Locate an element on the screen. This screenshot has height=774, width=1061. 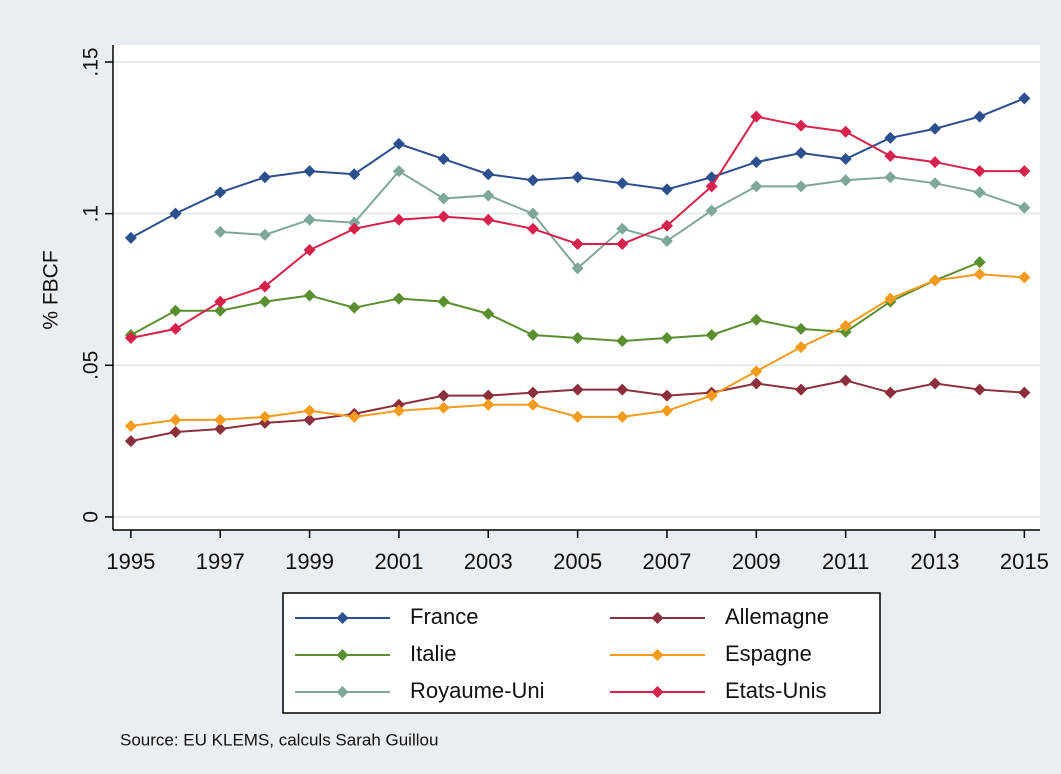
legend-label: Italie is located at coordinates (433, 653).